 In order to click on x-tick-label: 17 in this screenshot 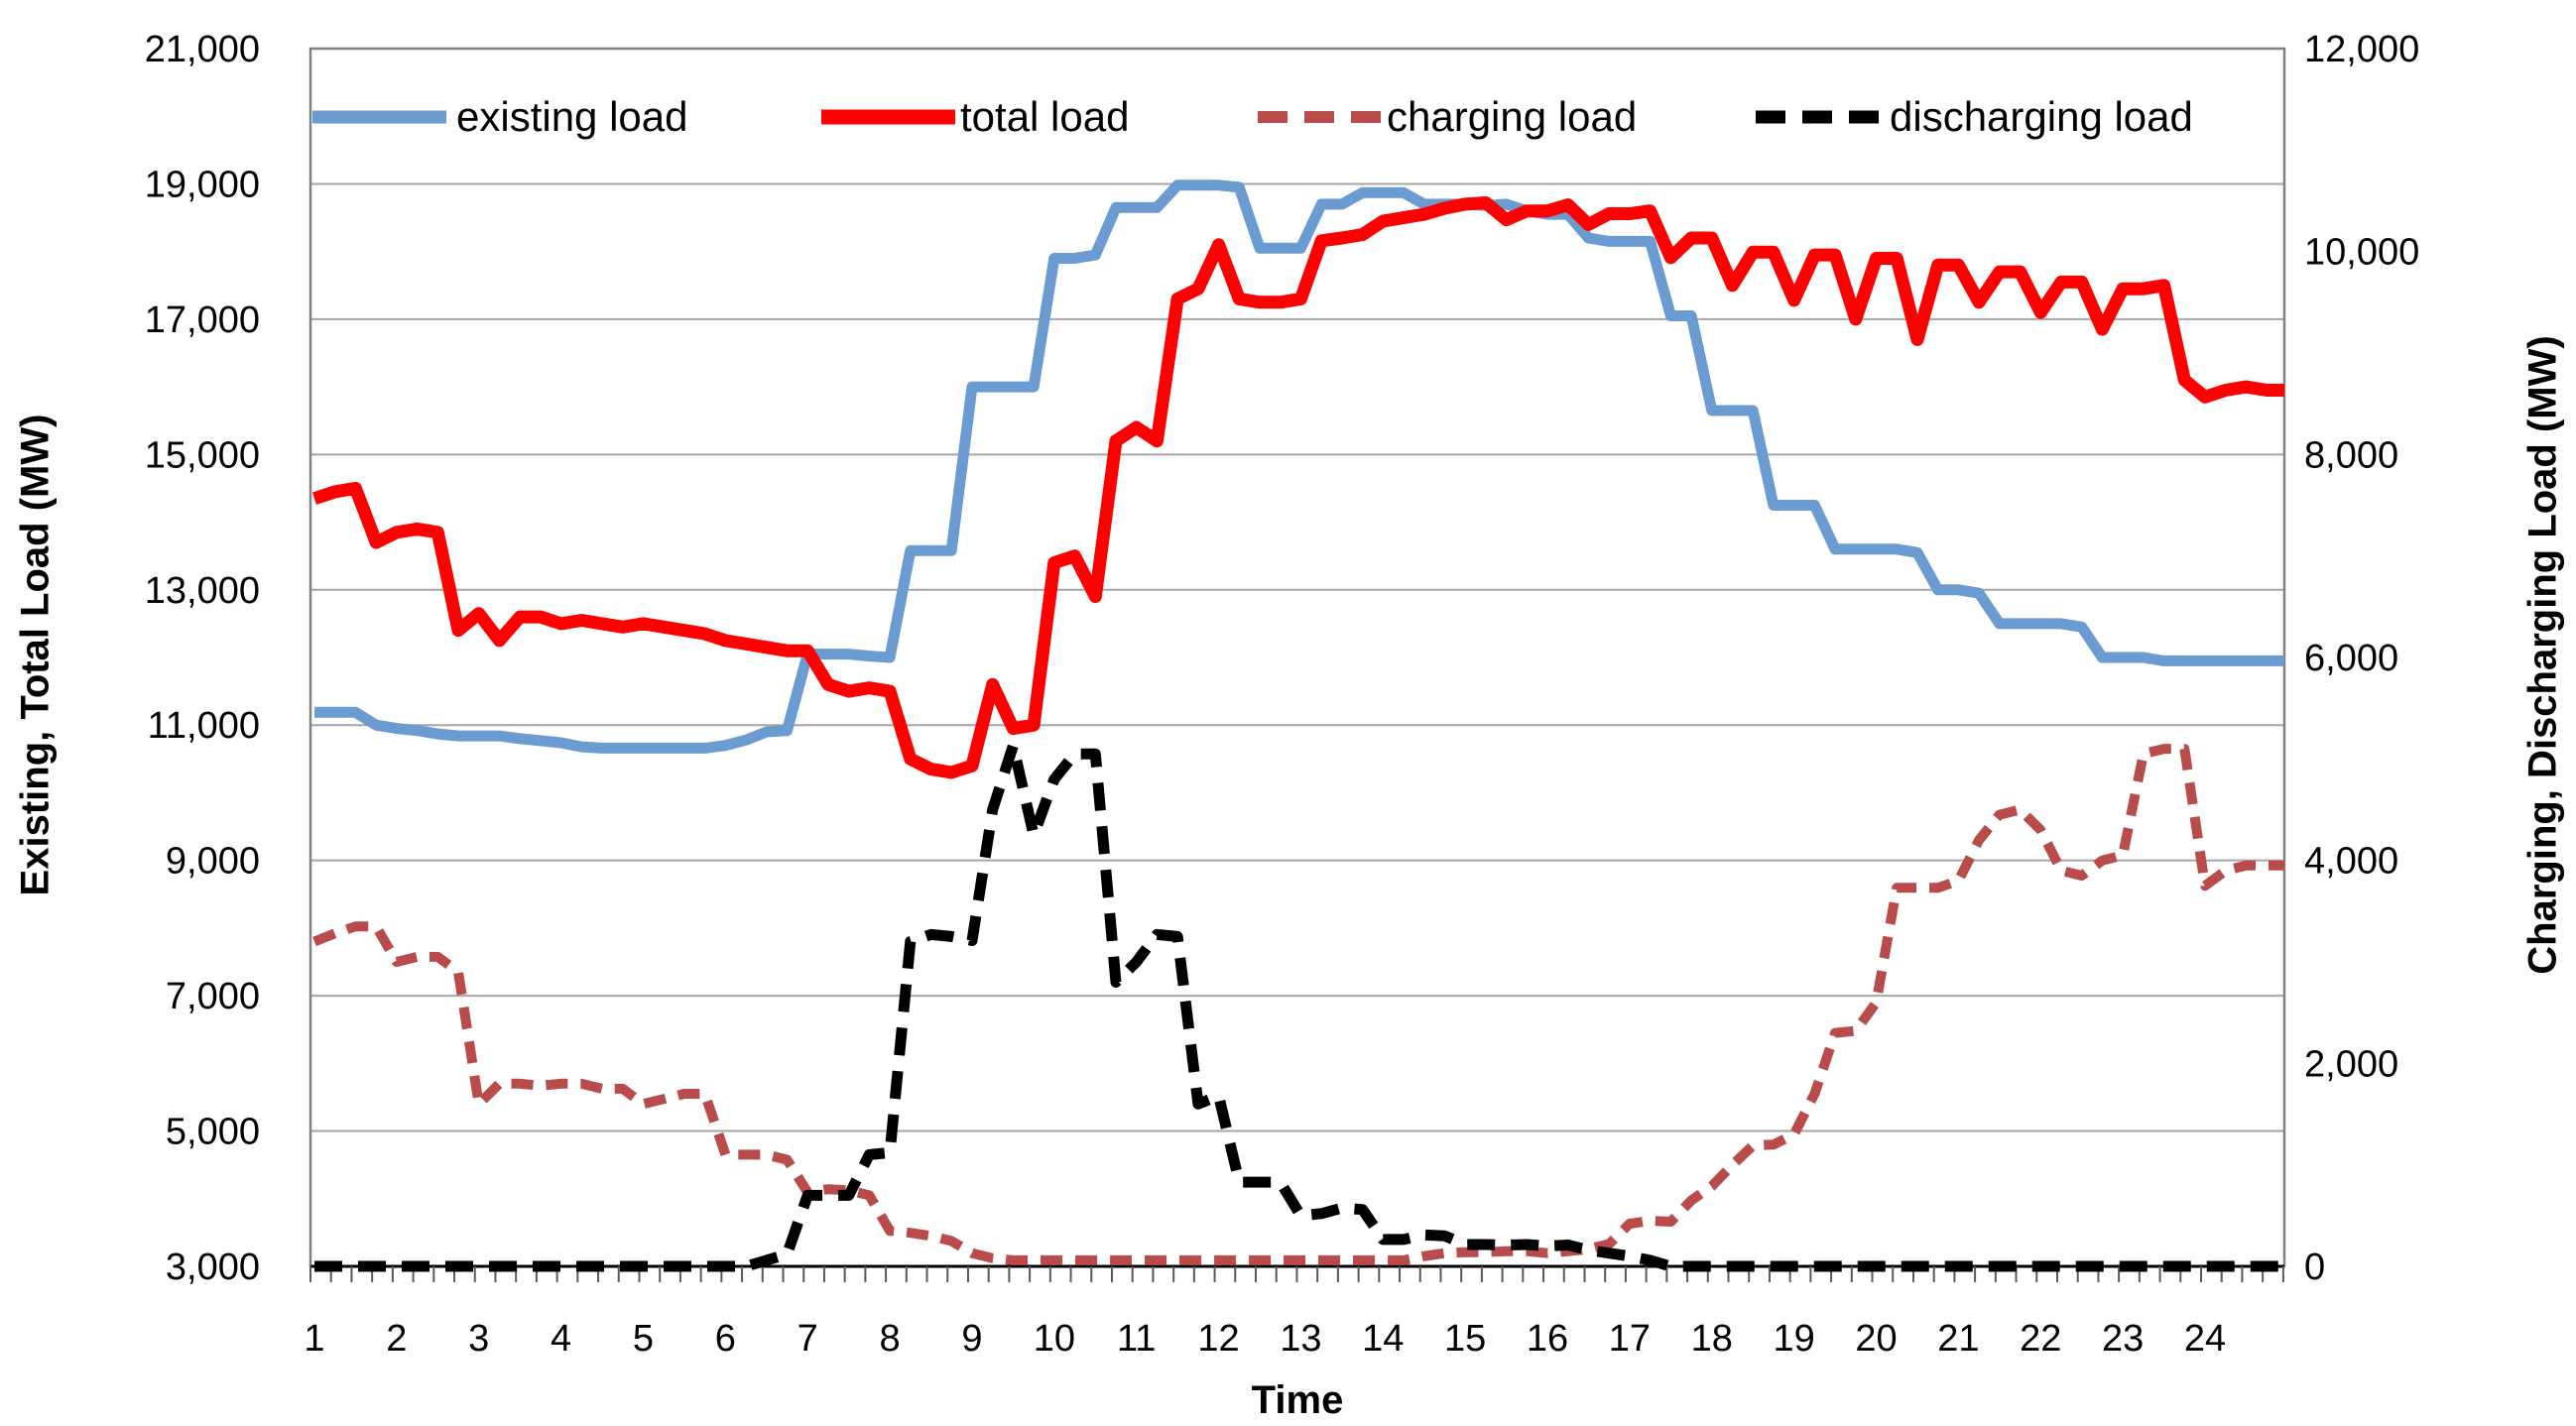, I will do `click(1630, 1339)`.